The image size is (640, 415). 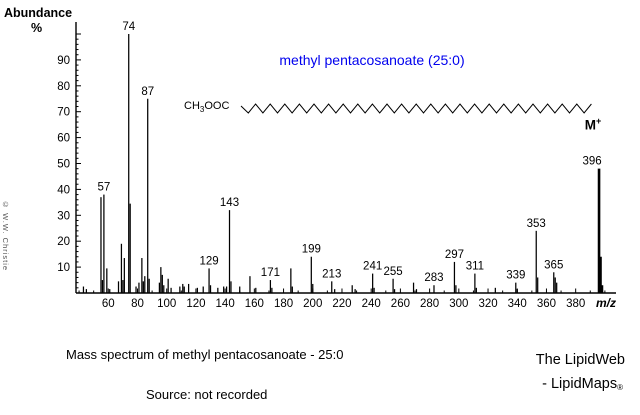 I want to click on peak-label-199: 199, so click(x=311, y=250).